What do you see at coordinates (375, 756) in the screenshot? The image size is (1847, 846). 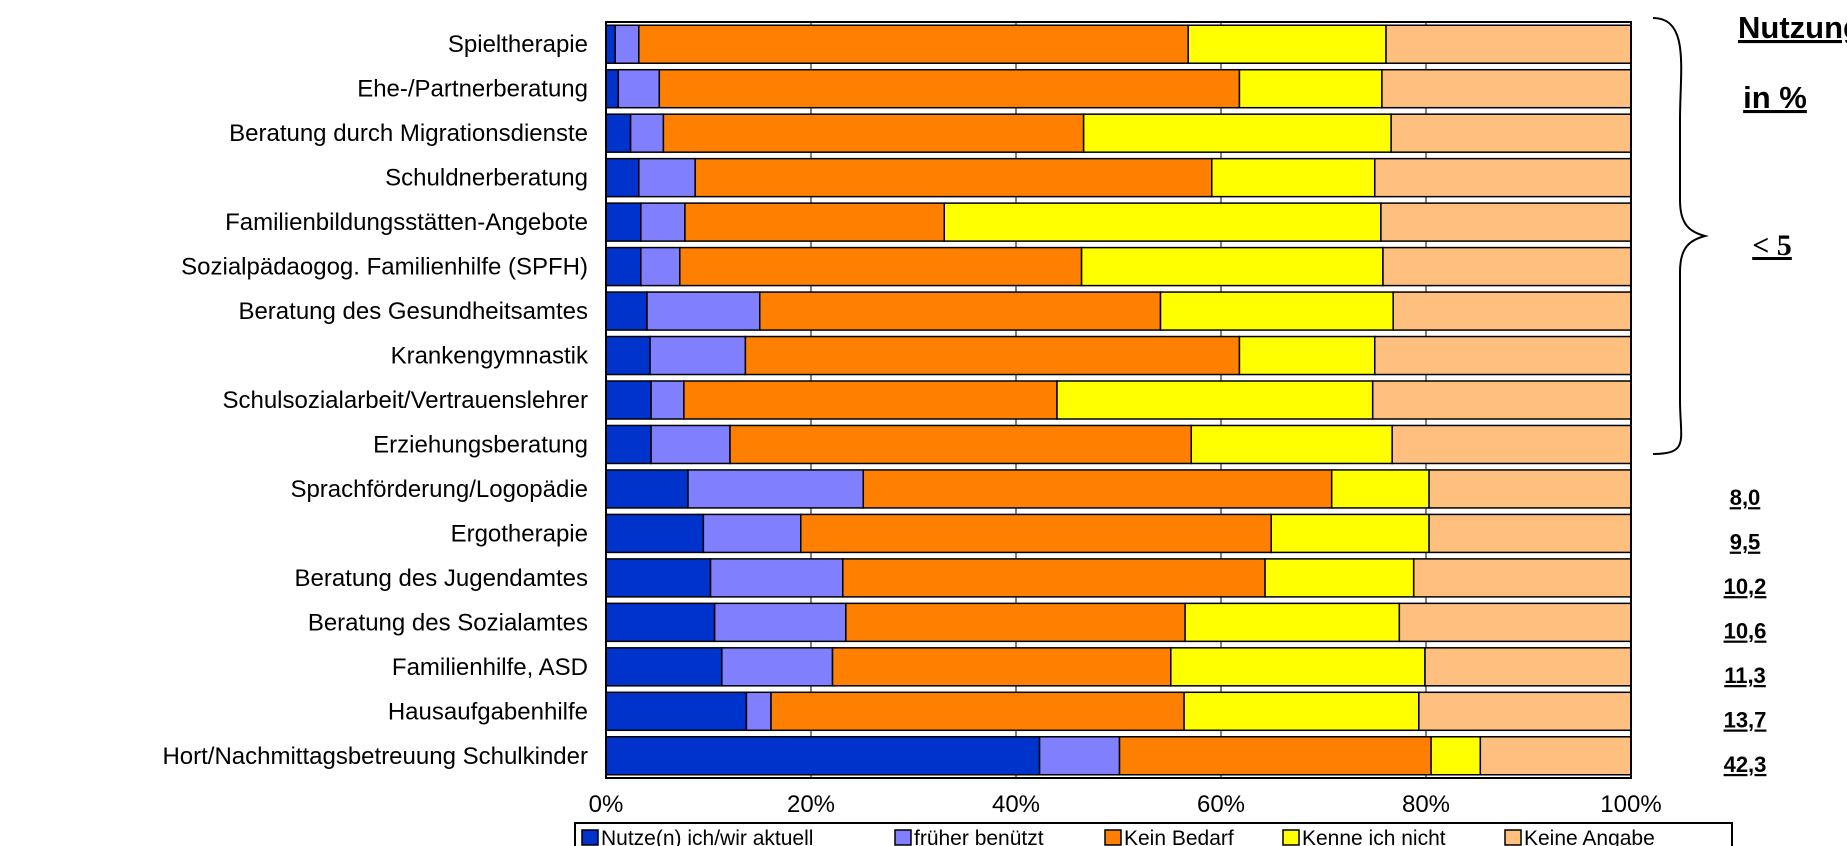 I see `category-label: Hort/Nachmittagsbetreuung Schulkinder` at bounding box center [375, 756].